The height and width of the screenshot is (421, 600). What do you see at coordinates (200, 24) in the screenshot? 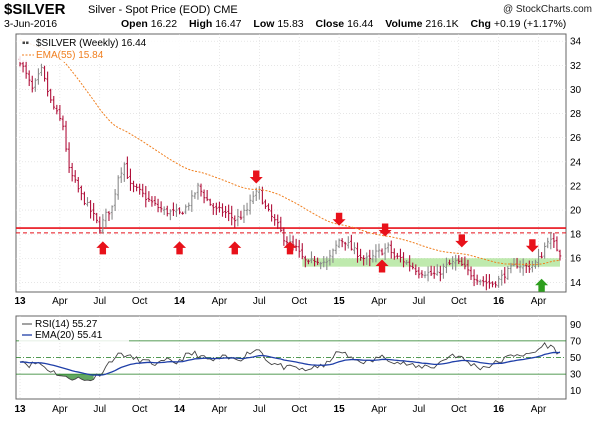
I see `high-label: High` at bounding box center [200, 24].